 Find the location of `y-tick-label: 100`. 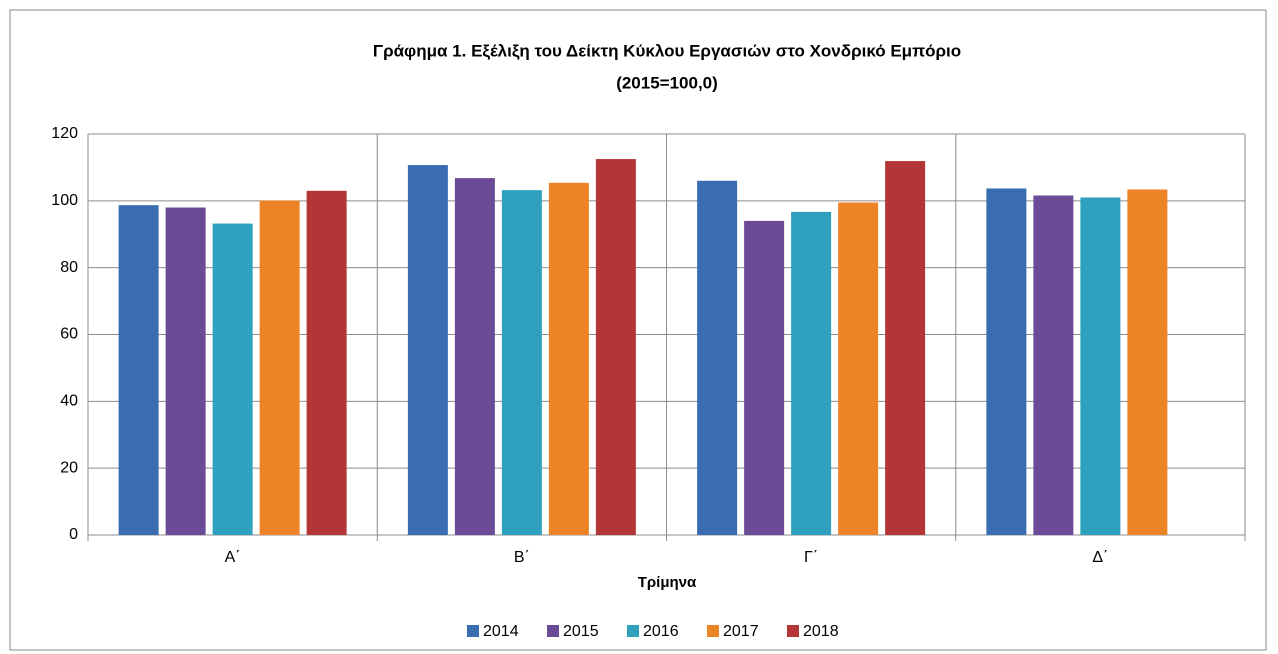

y-tick-label: 100 is located at coordinates (64, 200).